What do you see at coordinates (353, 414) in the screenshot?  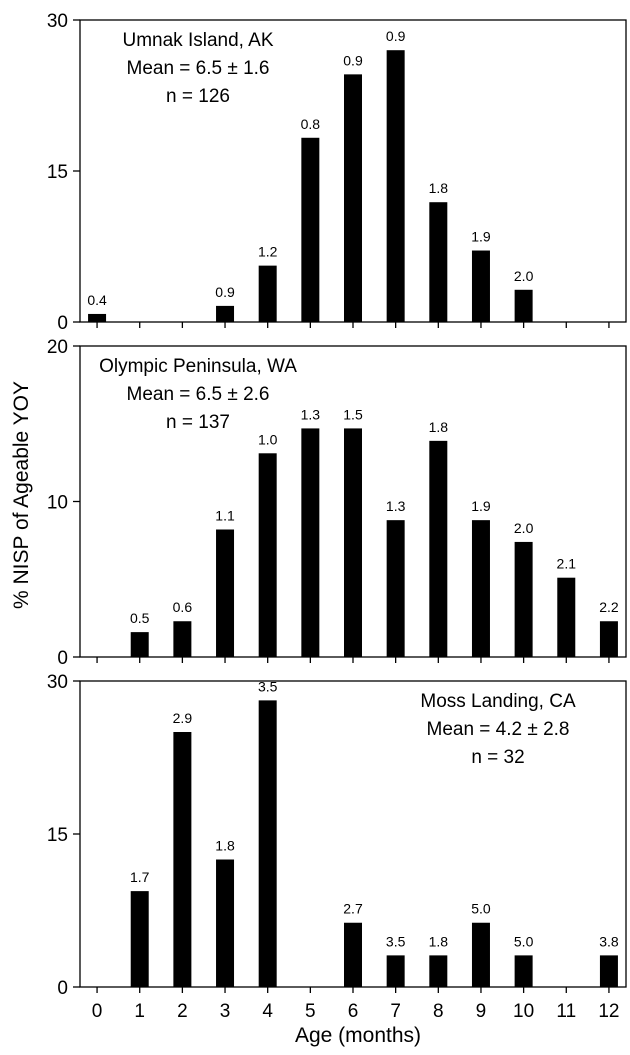 I see `bar-data-label: 1.5` at bounding box center [353, 414].